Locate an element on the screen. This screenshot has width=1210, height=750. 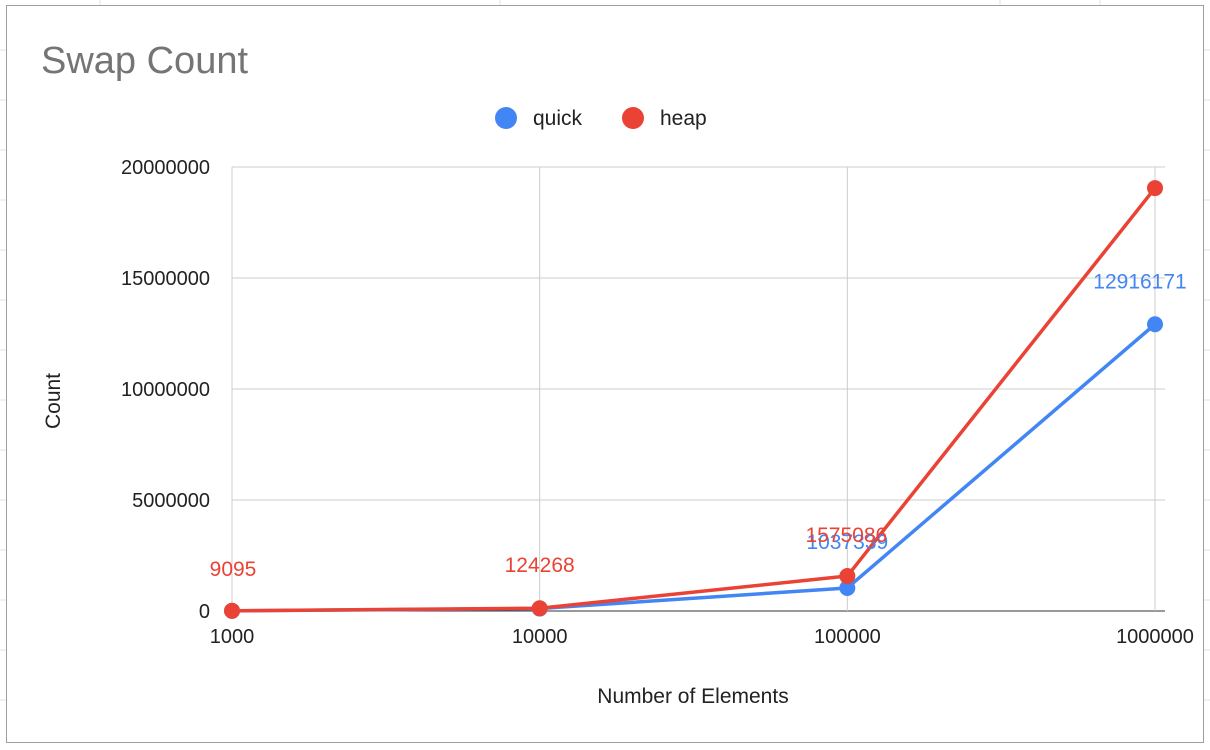
x-tick-label: 1000 is located at coordinates (232, 637).